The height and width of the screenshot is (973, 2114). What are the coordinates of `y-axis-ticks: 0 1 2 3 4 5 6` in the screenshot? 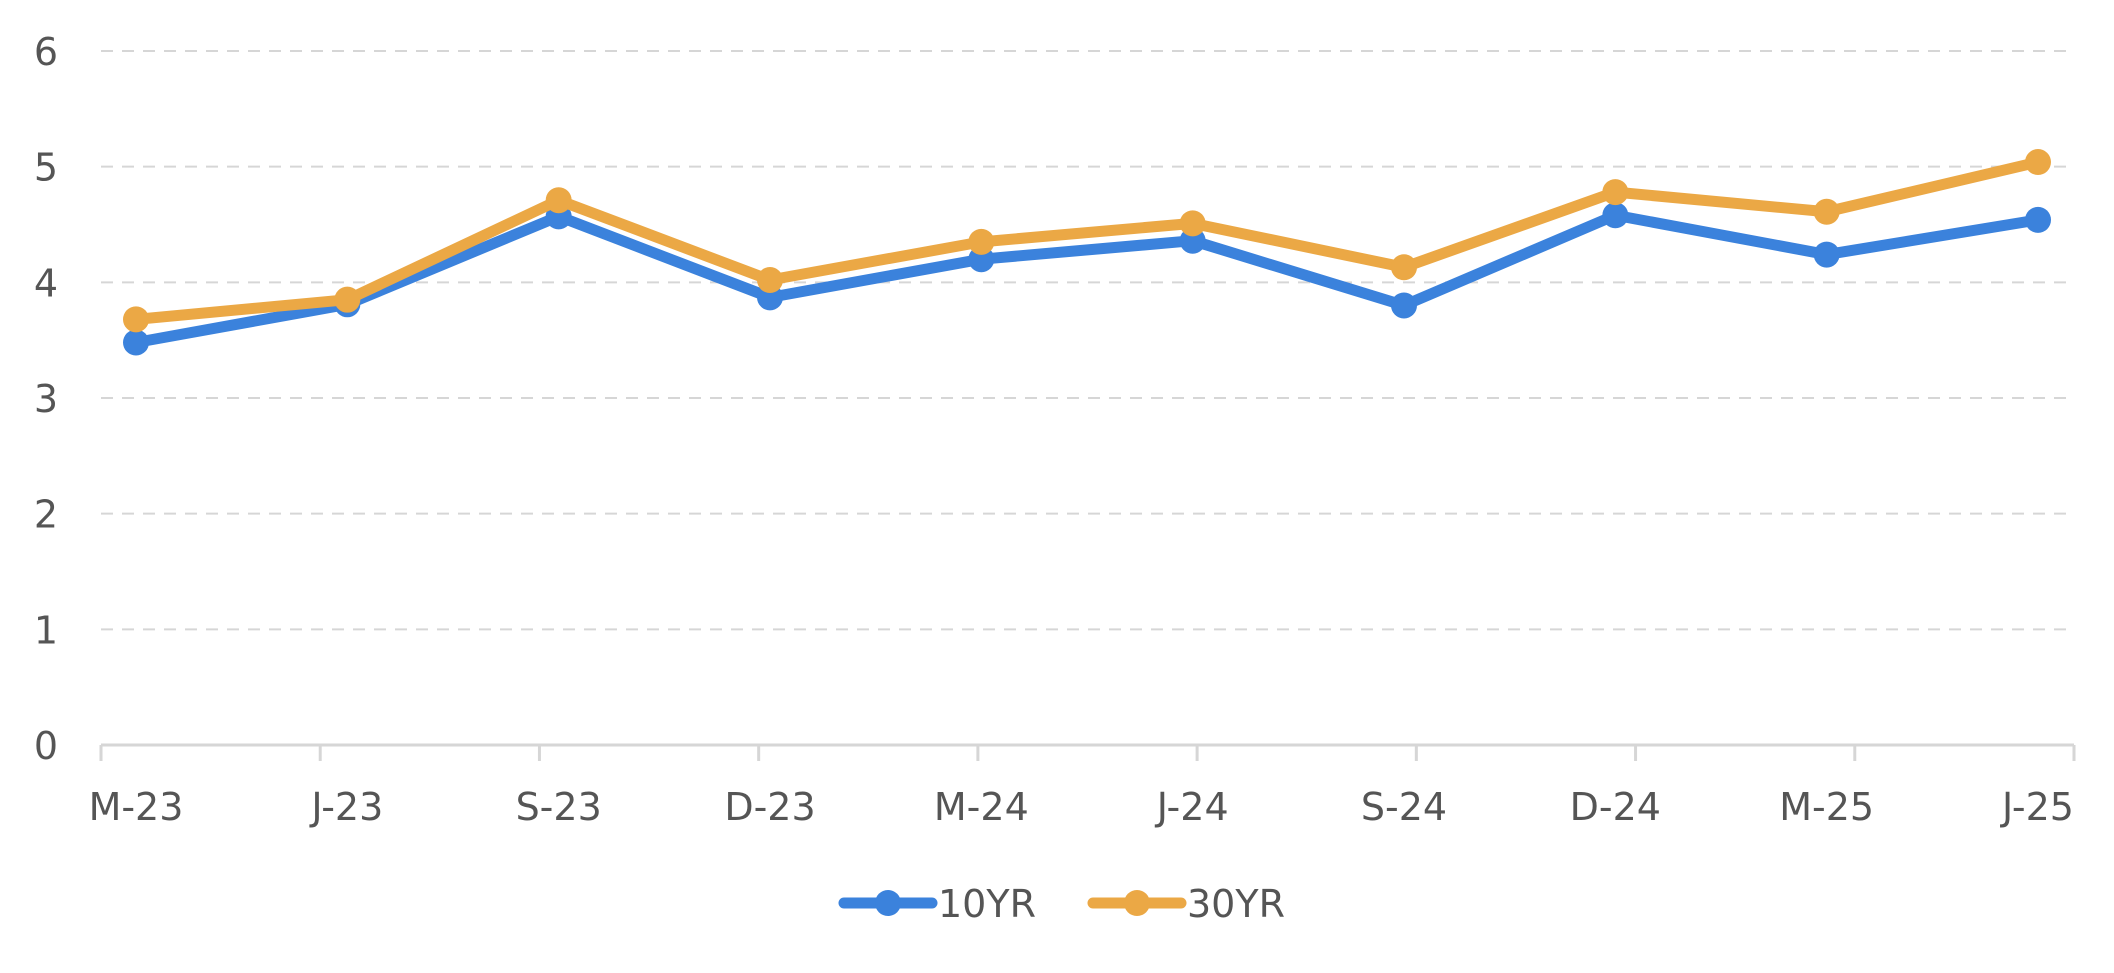 It's located at (46, 399).